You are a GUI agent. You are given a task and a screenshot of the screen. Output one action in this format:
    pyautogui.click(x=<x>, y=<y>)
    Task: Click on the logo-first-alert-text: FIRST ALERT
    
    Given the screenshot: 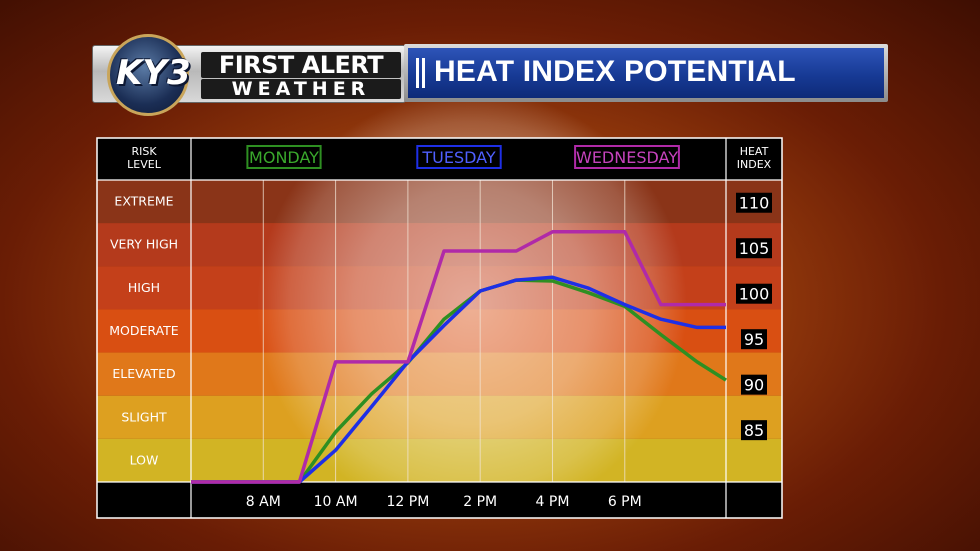 What is the action you would take?
    pyautogui.click(x=301, y=65)
    